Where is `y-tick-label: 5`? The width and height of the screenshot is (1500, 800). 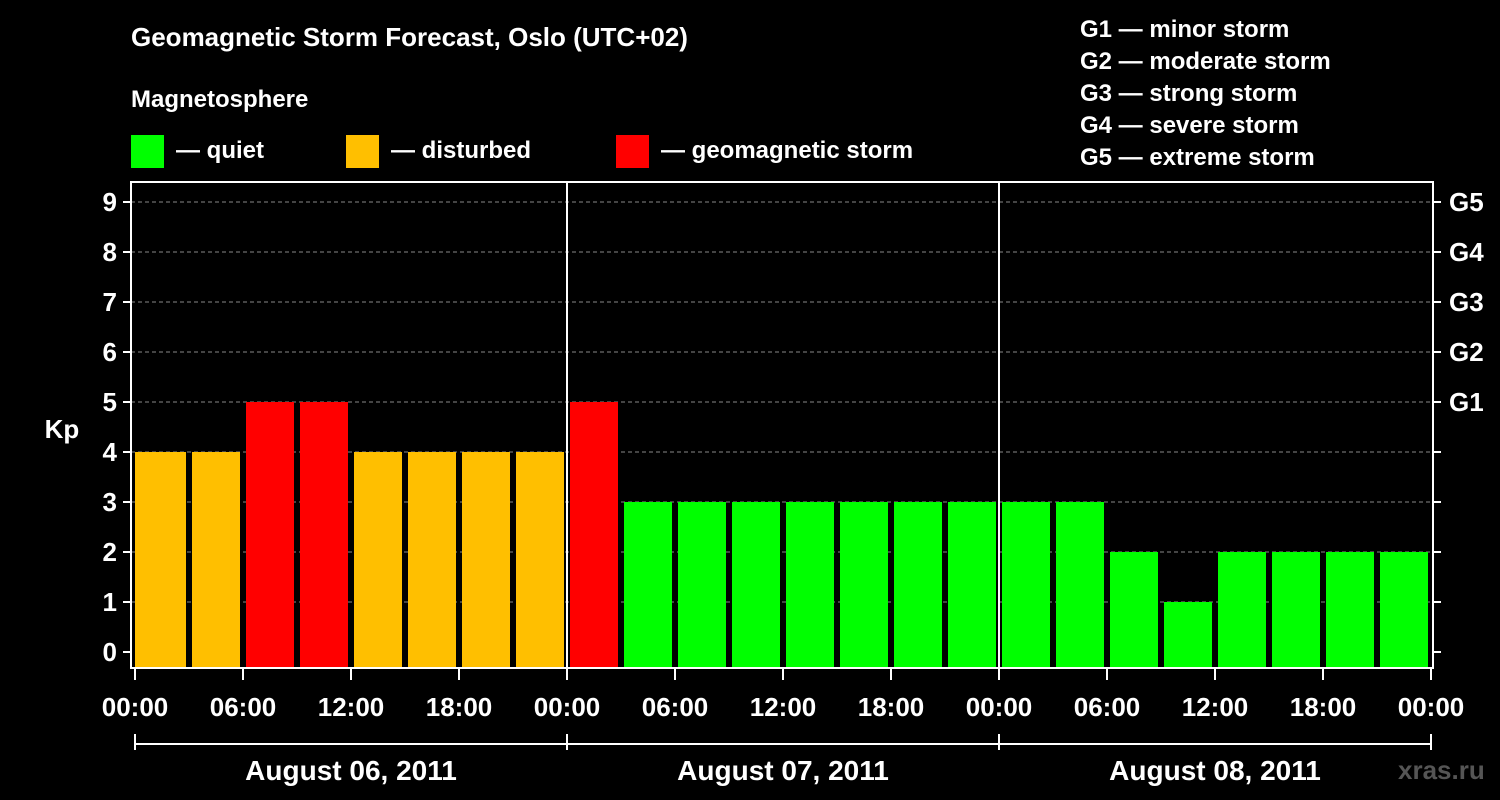
y-tick-label: 5 is located at coordinates (110, 402).